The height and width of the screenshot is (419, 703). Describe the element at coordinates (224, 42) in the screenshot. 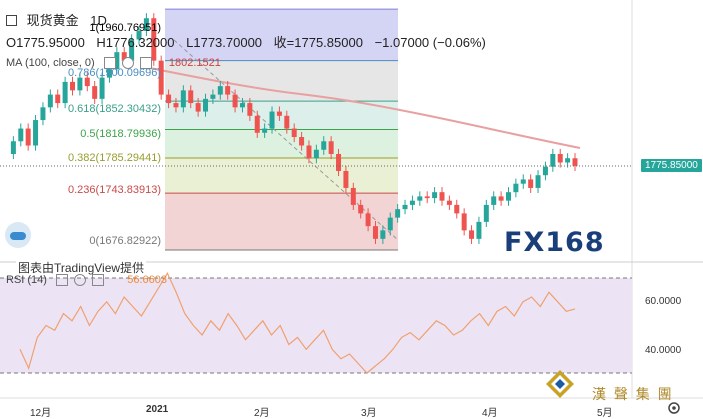

I see `ohlc-low: L1773.70000` at that location.